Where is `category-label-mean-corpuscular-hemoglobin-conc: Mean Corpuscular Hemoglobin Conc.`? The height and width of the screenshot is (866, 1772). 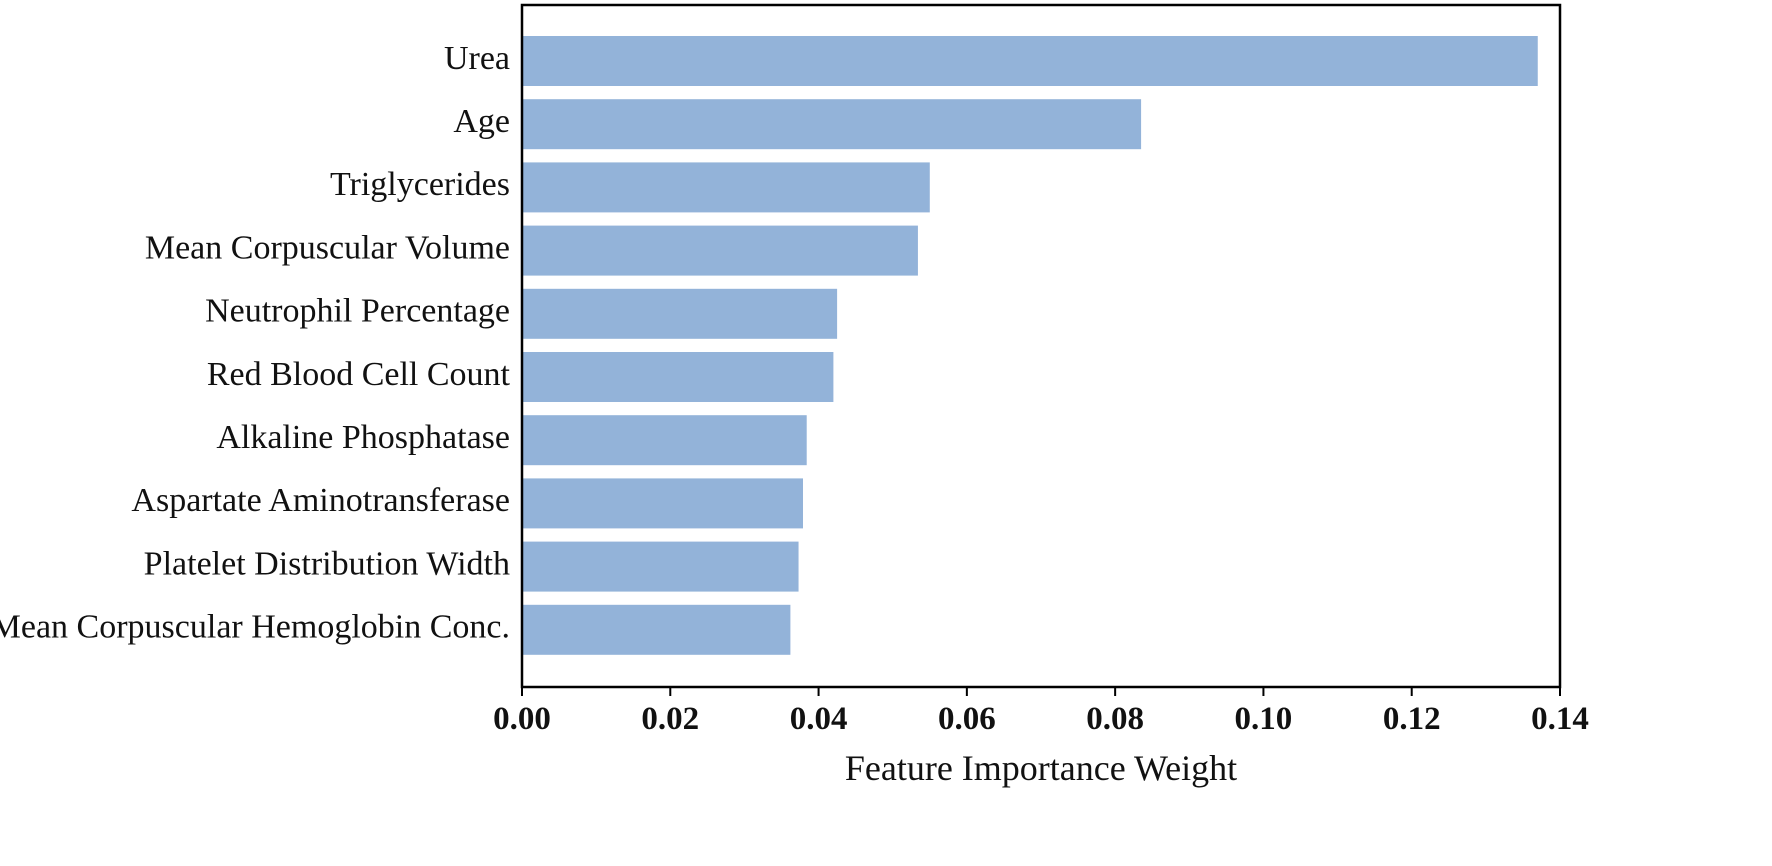 category-label-mean-corpuscular-hemoglobin-conc: Mean Corpuscular Hemoglobin Conc. is located at coordinates (255, 627).